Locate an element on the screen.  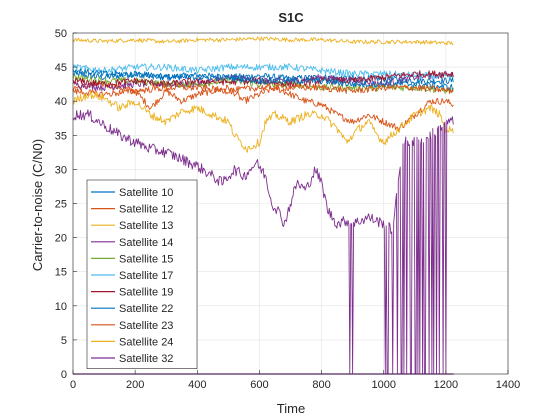
y-tick-label: 5 is located at coordinates (64, 341).